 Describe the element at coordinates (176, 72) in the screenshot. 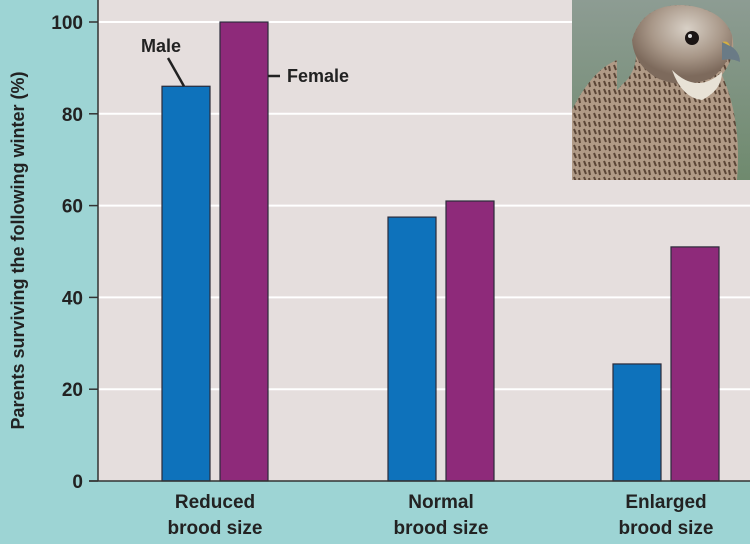

I see `male-leader-line` at that location.